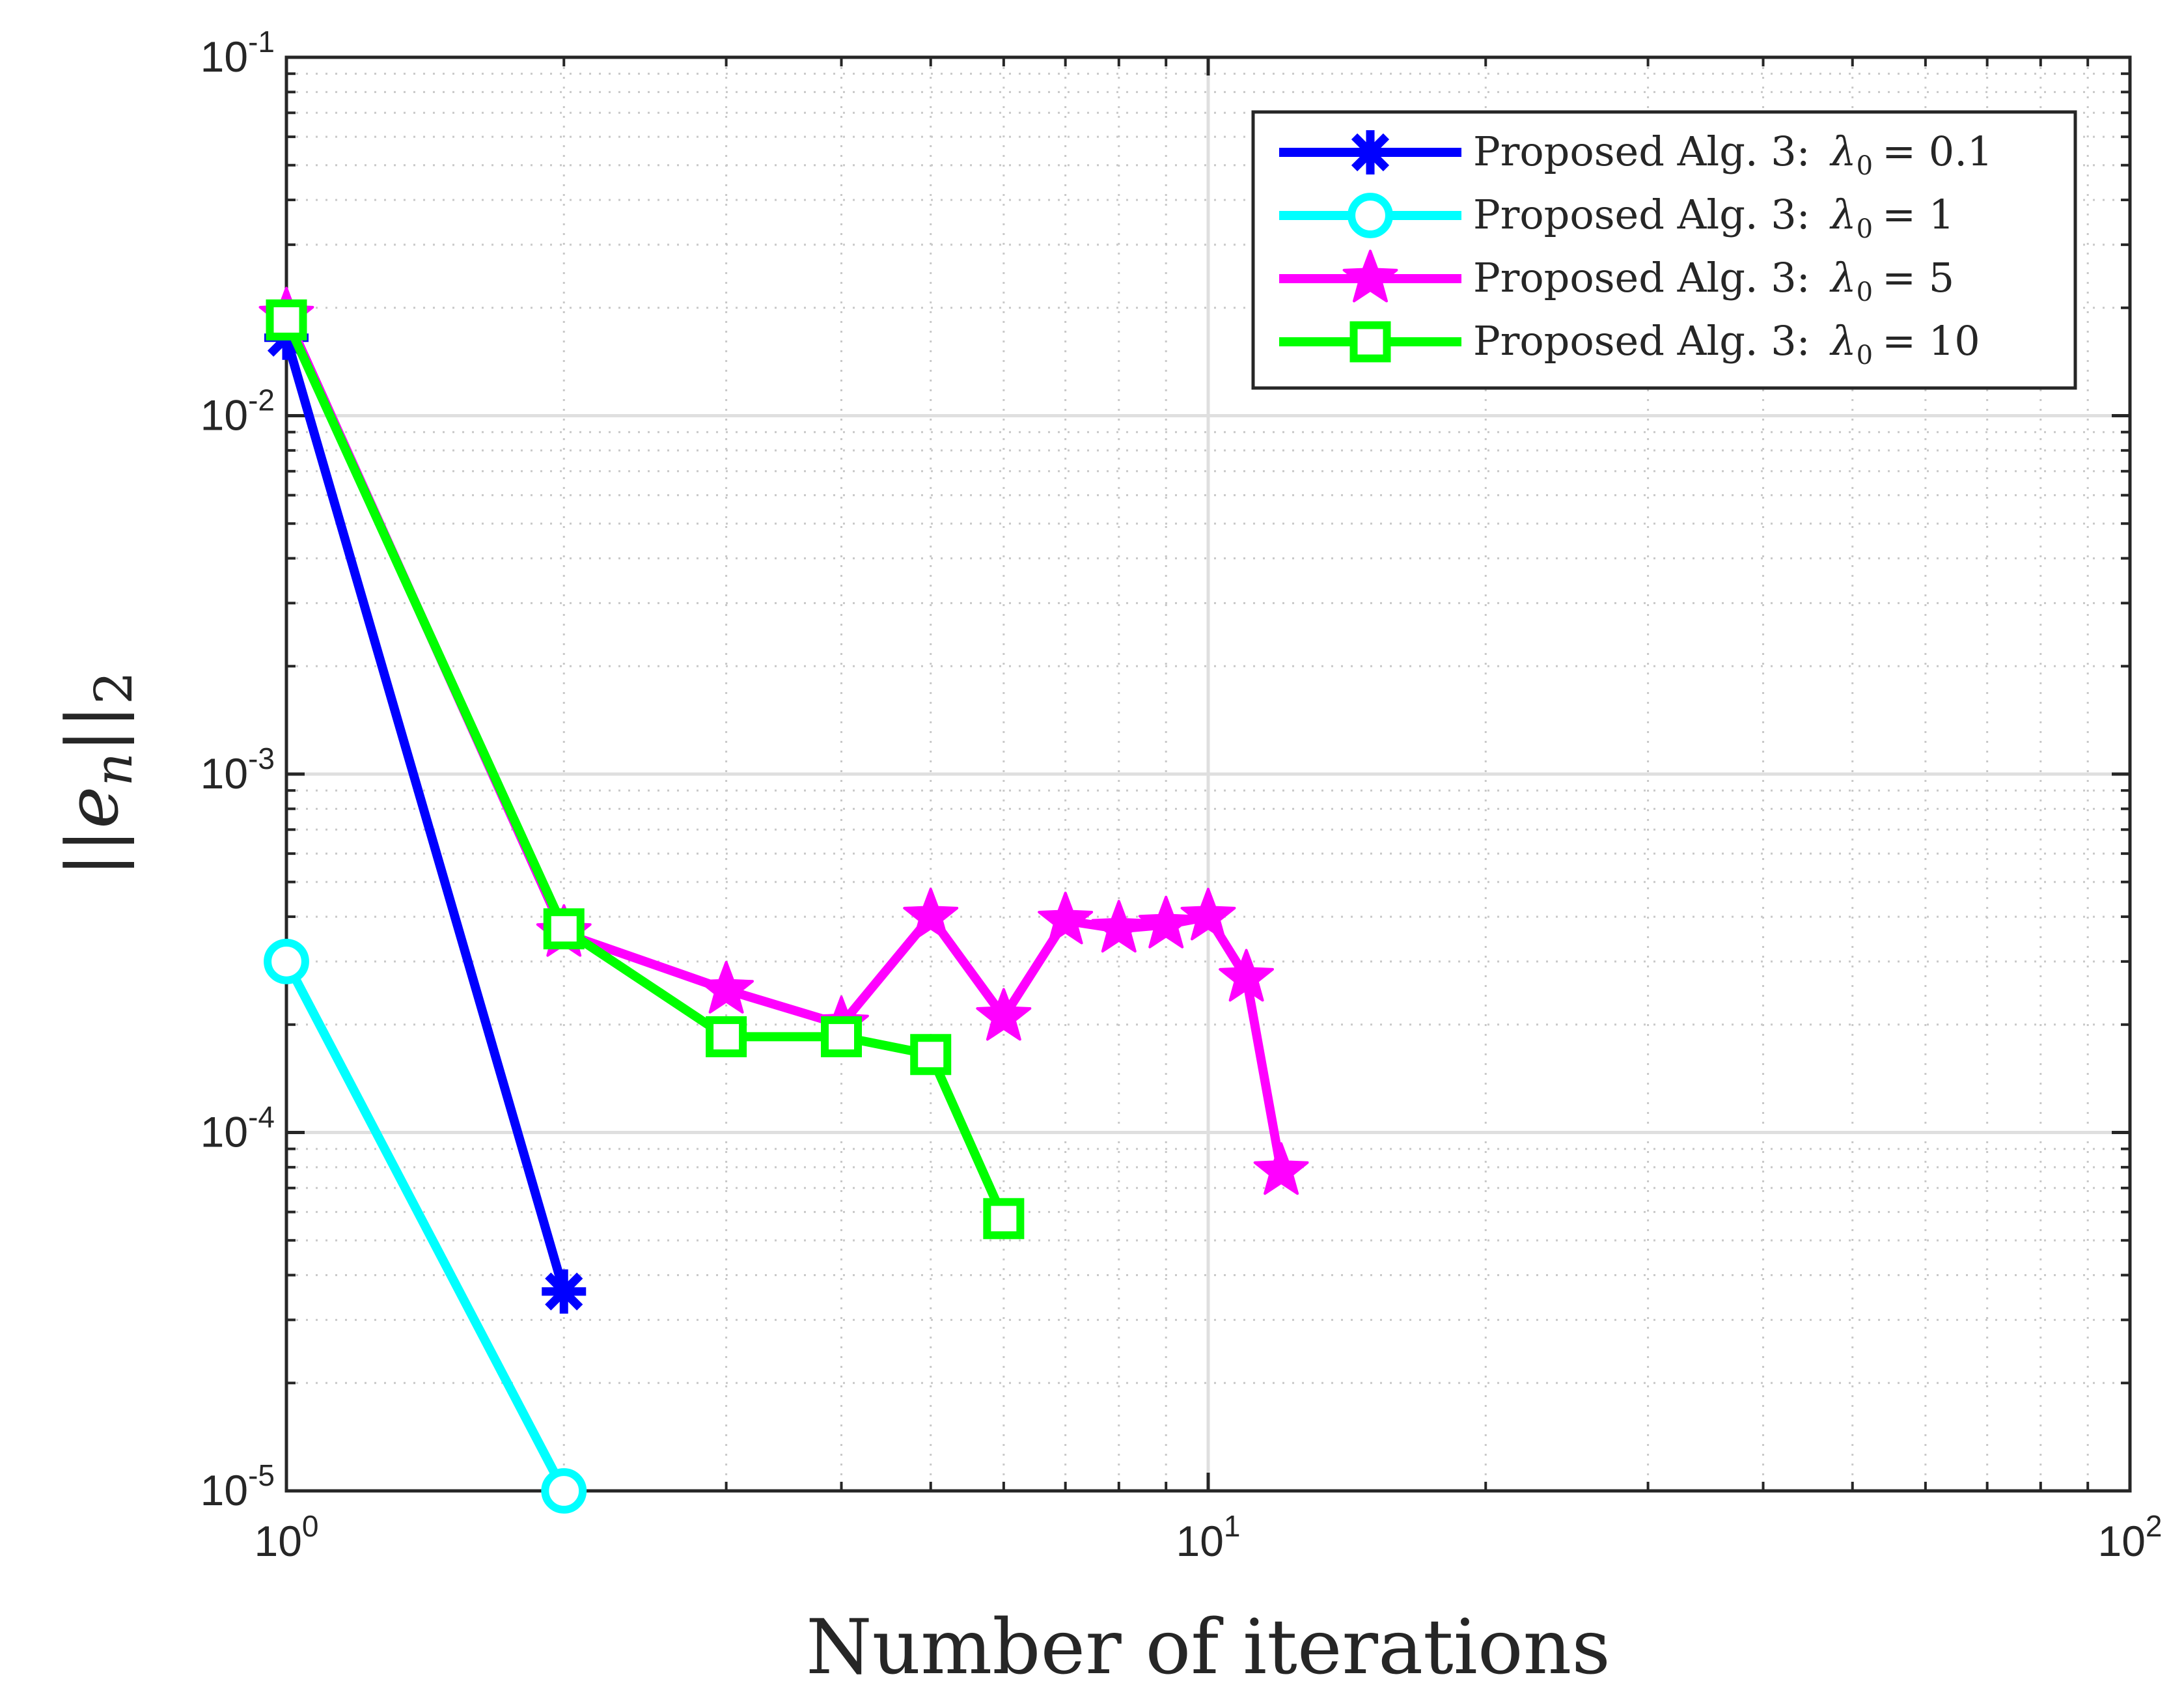 The width and height of the screenshot is (2184, 1694). I want to click on legend-label: Proposed Alg. 3: λ0 = 10, so click(1727, 343).